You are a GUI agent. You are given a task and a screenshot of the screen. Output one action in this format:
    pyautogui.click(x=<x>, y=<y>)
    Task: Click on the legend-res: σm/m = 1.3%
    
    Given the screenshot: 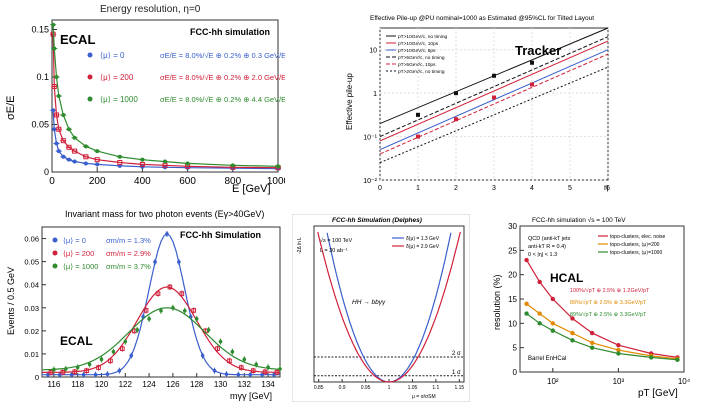 What is the action you would take?
    pyautogui.click(x=128, y=240)
    